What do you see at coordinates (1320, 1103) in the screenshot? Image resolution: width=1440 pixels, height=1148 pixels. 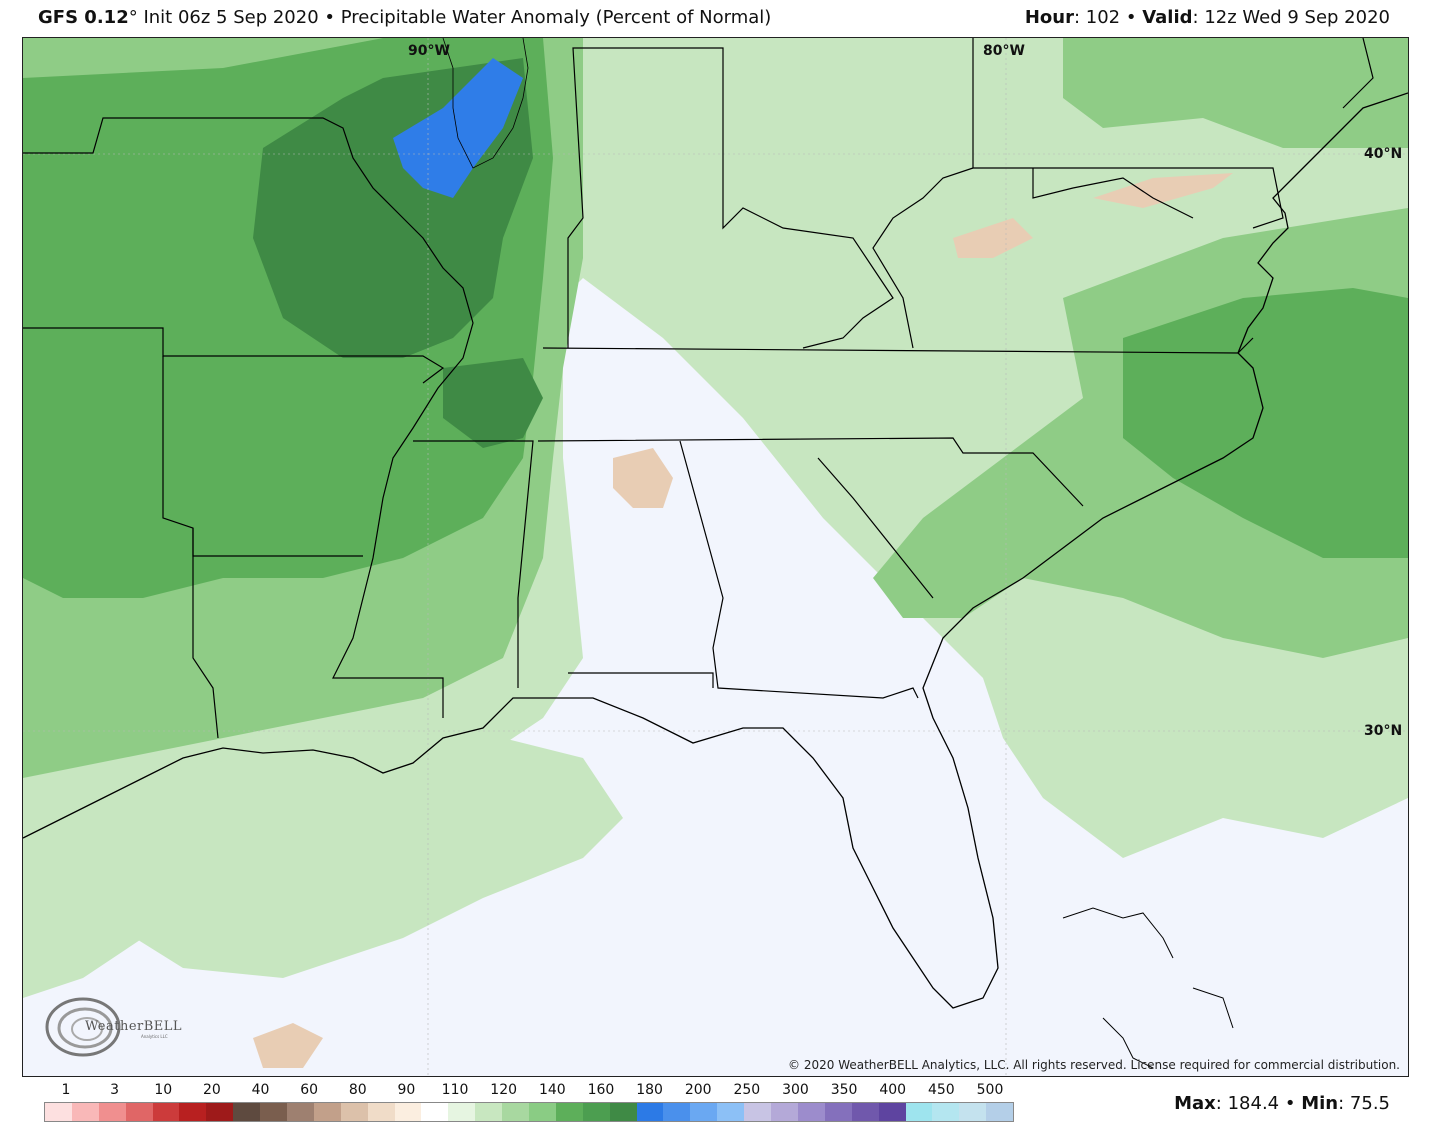 I see `min-label: Min` at bounding box center [1320, 1103].